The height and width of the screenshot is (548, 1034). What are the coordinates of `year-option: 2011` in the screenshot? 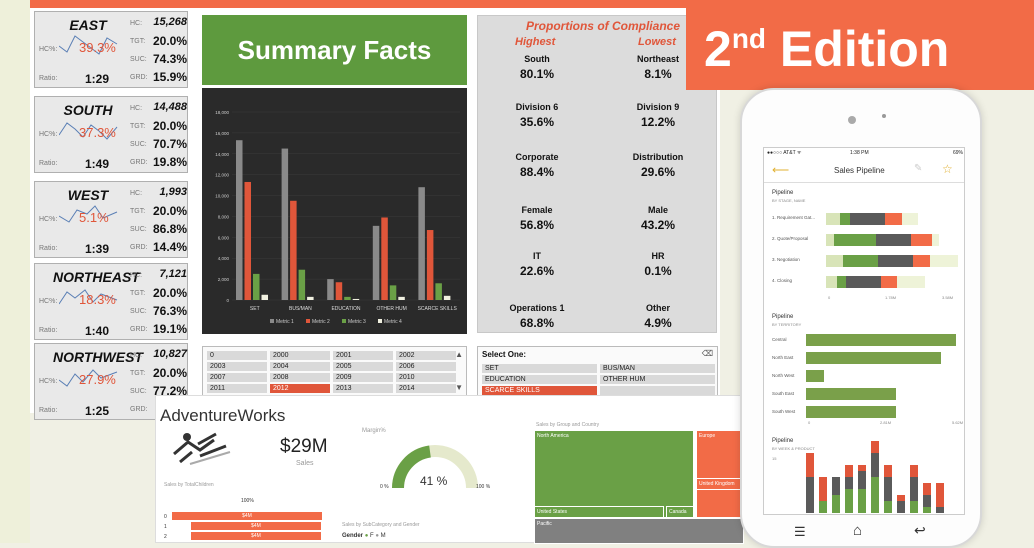 It's located at (237, 388).